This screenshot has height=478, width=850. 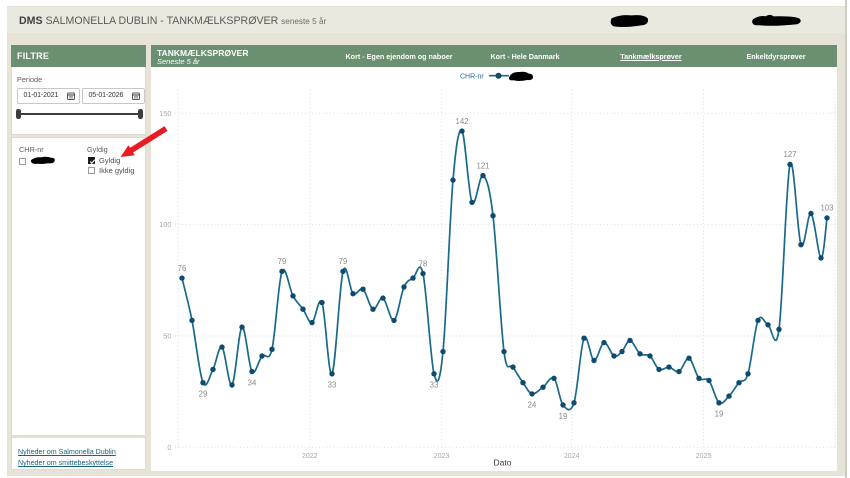 What do you see at coordinates (826, 207) in the screenshot?
I see `svg-text: 103` at bounding box center [826, 207].